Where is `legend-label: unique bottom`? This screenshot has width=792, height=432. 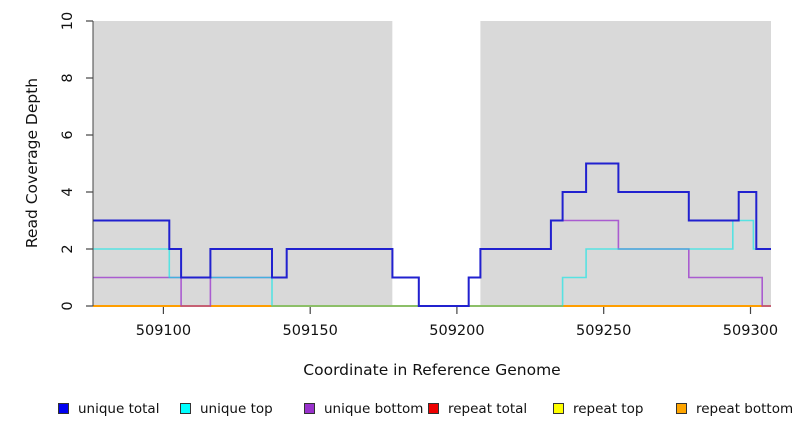 legend-label: unique bottom is located at coordinates (374, 408).